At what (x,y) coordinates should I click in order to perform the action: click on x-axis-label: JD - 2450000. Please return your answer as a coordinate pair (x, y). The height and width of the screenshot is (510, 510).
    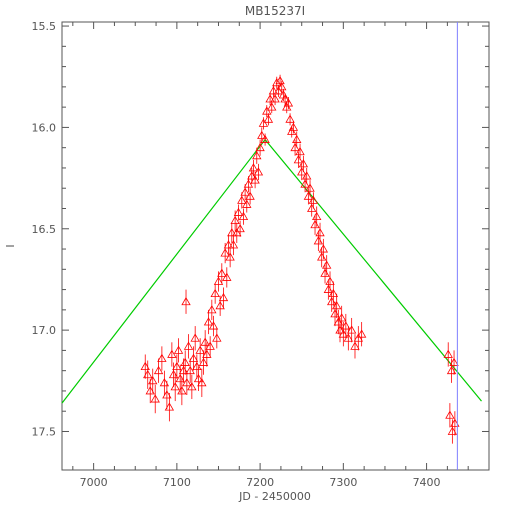
    Looking at the image, I should click on (274, 496).